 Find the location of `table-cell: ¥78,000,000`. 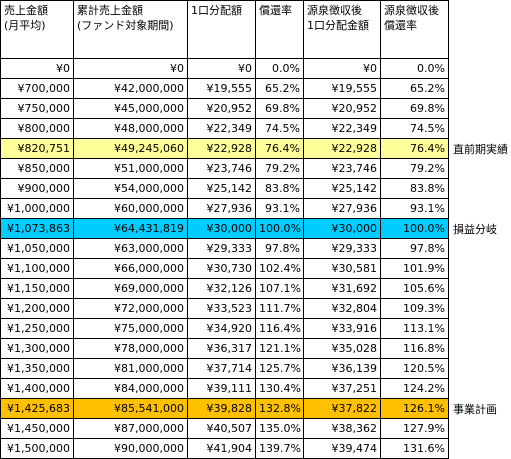

table-cell: ¥78,000,000 is located at coordinates (131, 349).